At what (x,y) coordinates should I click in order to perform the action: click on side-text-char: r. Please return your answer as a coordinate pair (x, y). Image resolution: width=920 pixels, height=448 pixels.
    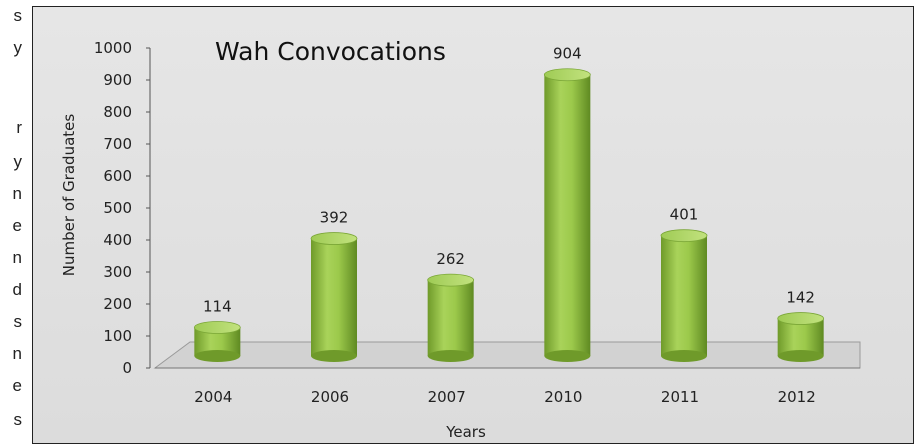
    Looking at the image, I should click on (19, 127).